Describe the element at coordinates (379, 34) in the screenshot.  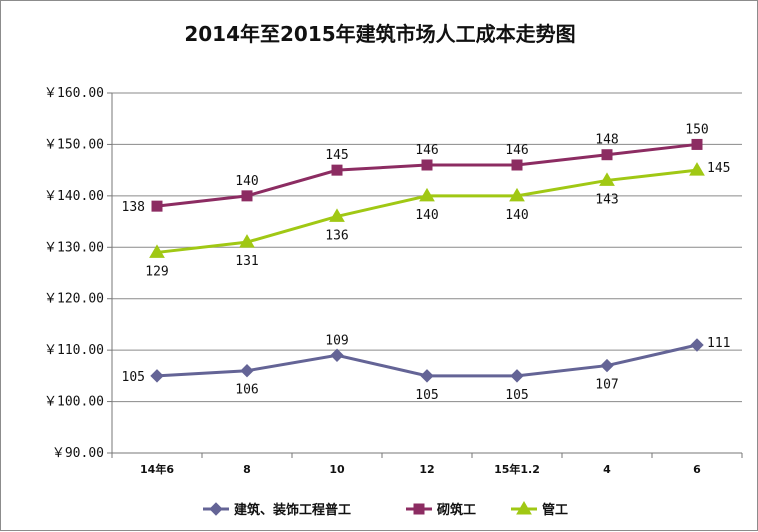
I see `chart-title: 2014年至2015年建筑市场人工成本走势图` at that location.